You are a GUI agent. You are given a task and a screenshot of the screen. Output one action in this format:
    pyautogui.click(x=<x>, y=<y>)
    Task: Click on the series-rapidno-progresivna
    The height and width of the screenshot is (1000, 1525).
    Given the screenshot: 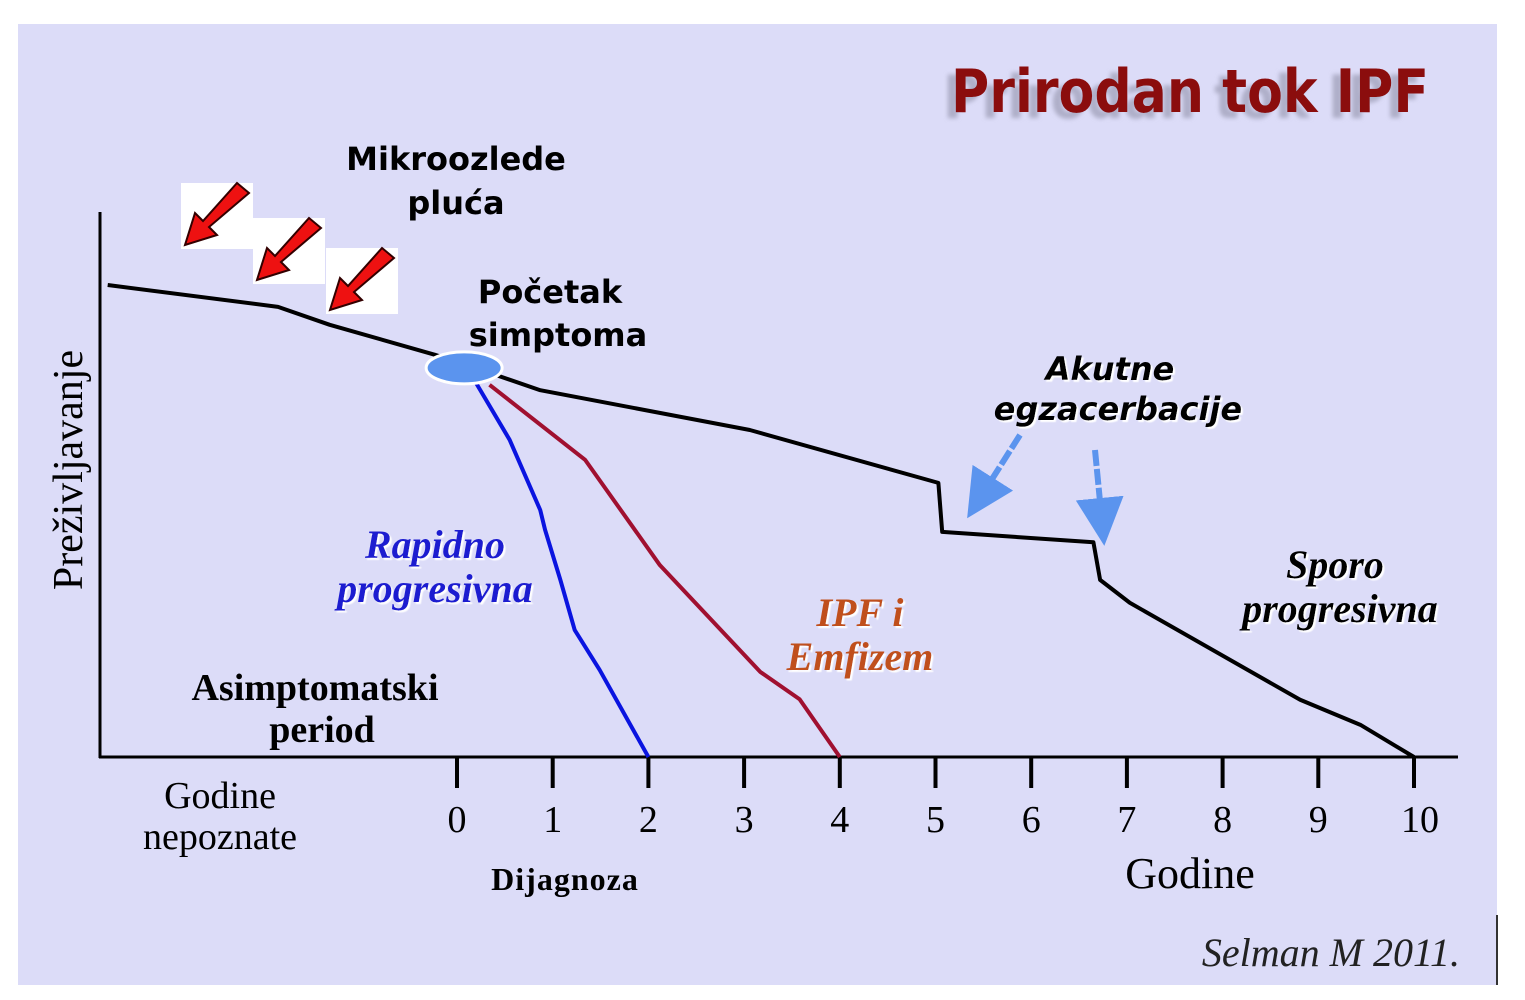 What is the action you would take?
    pyautogui.click(x=562, y=570)
    